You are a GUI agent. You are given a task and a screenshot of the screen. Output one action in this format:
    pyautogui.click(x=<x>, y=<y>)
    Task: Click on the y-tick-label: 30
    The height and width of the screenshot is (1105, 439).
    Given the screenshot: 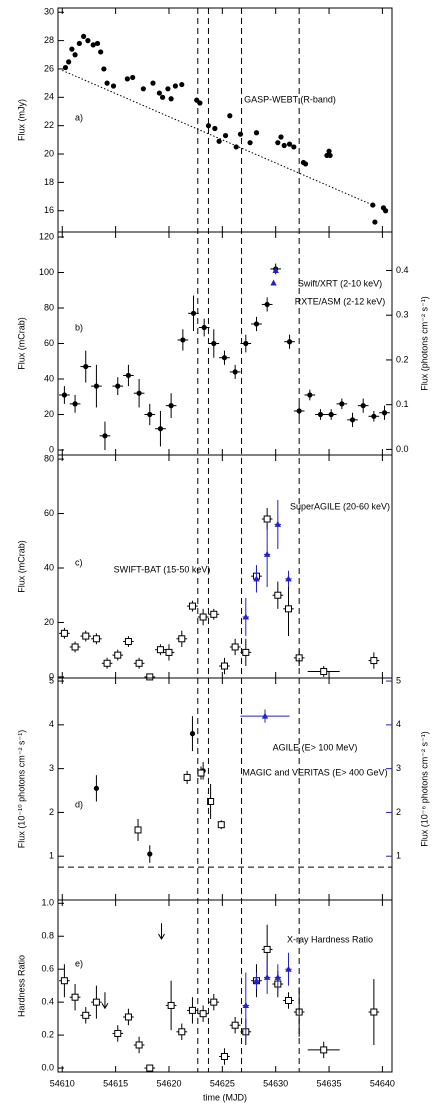 What is the action you would take?
    pyautogui.click(x=49, y=12)
    